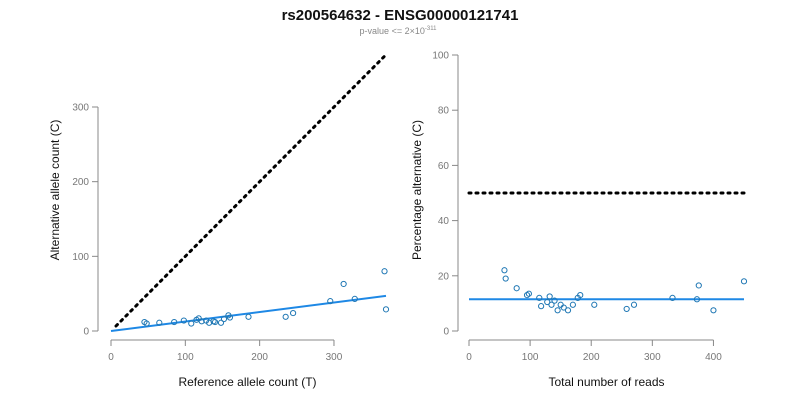 The height and width of the screenshot is (400, 800). Describe the element at coordinates (444, 111) in the screenshot. I see `y-tick-label: 80` at that location.